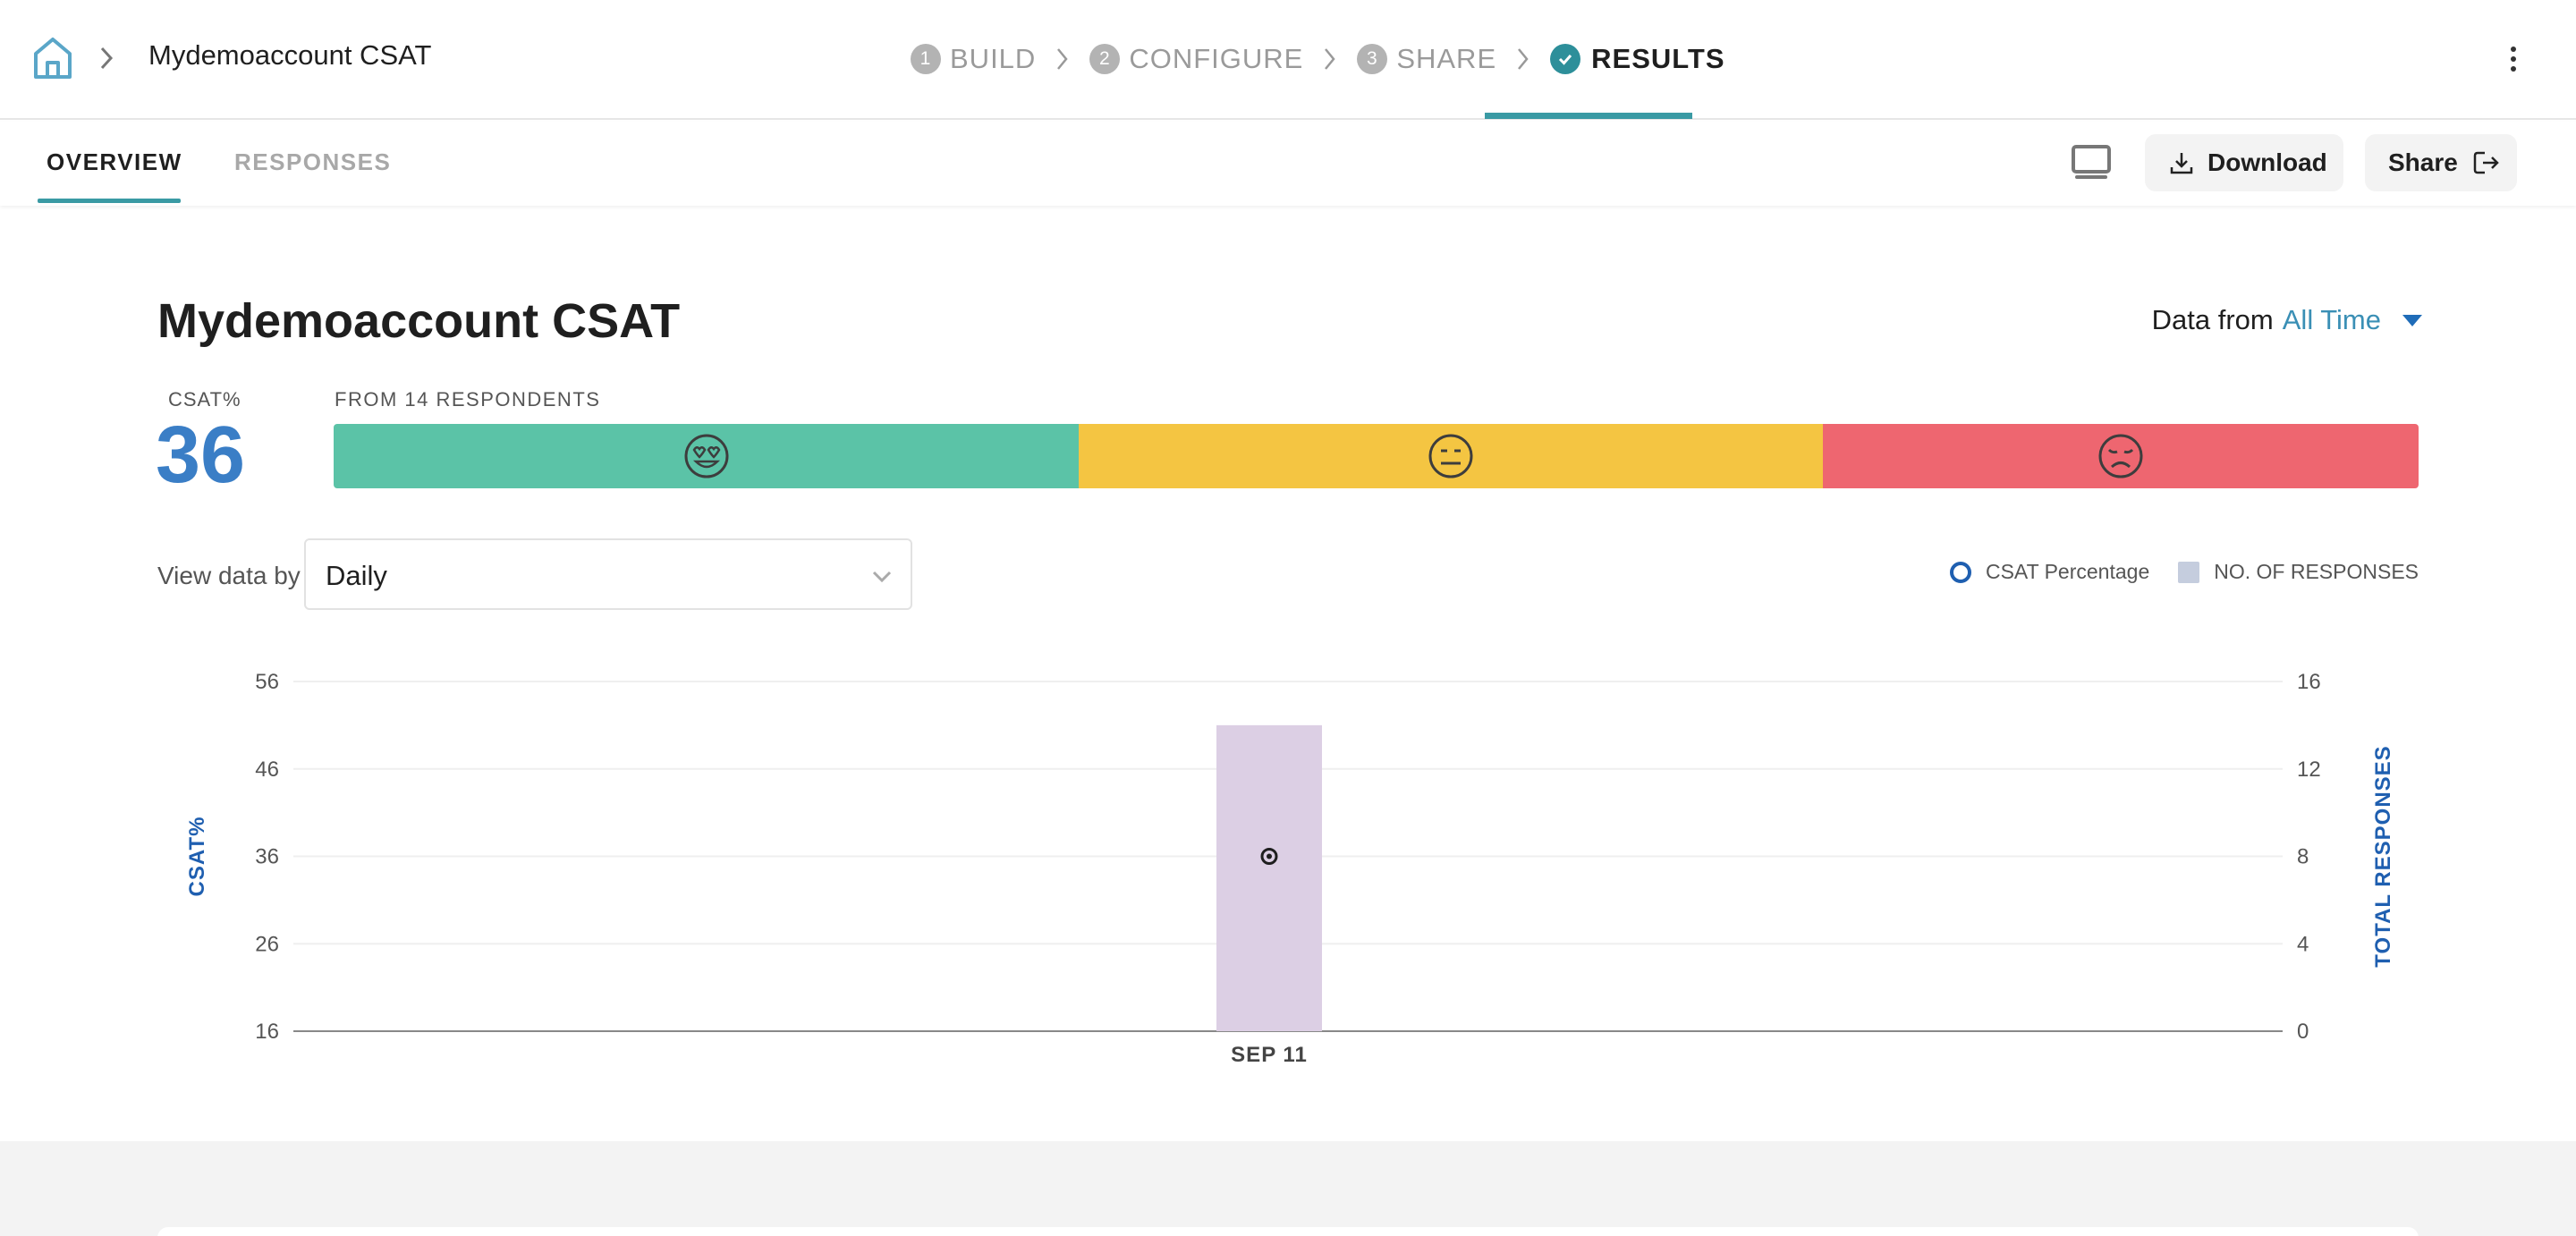 Image resolution: width=2576 pixels, height=1236 pixels. I want to click on download-label: Download, so click(2267, 162).